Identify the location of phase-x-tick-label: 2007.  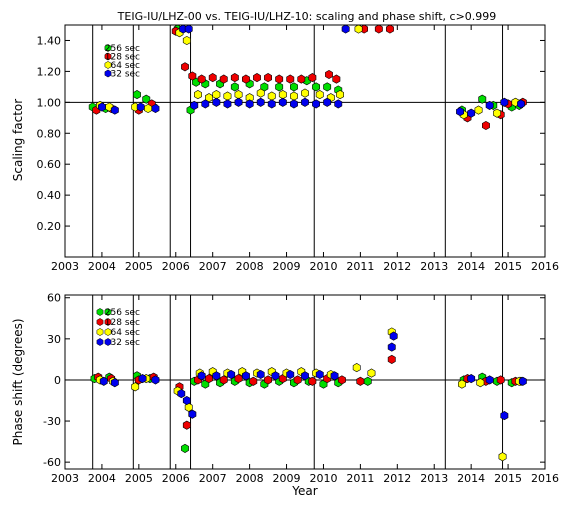
(213, 478).